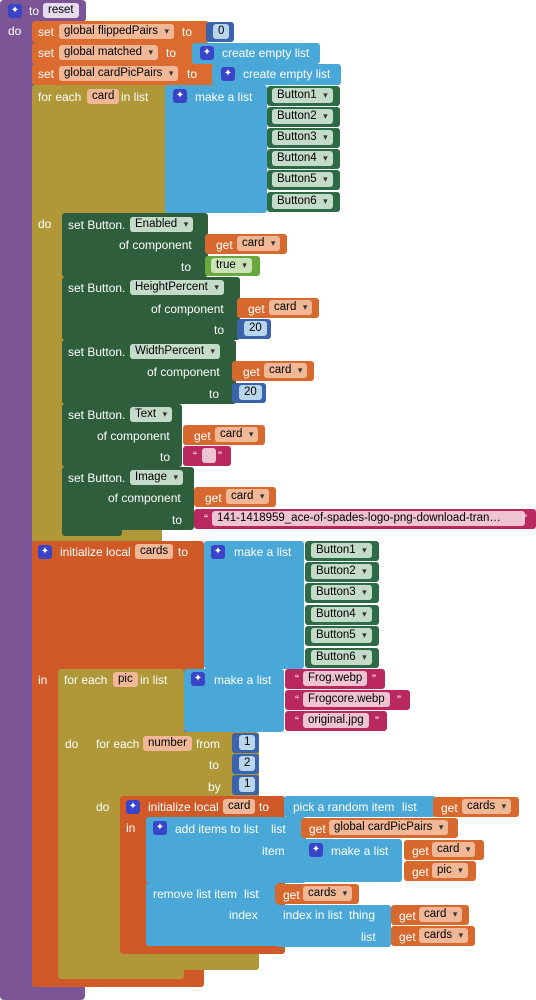  Describe the element at coordinates (34, 11) in the screenshot. I see `proc-to-label: to` at that location.